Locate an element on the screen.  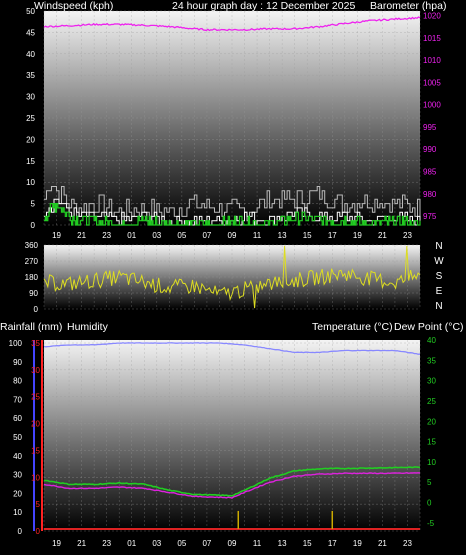
barometer-tick-label: 995 is located at coordinates (430, 127).